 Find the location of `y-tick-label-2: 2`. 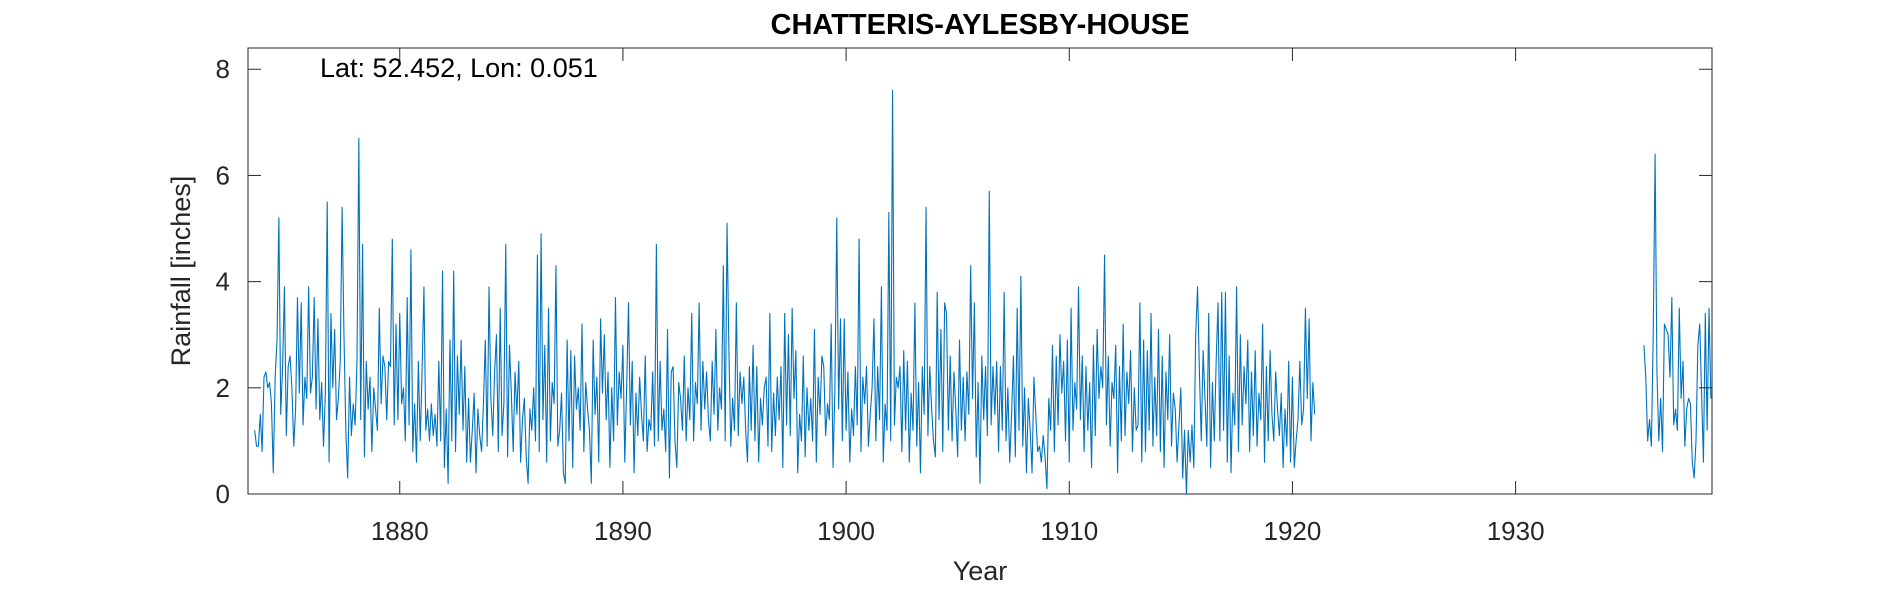

y-tick-label-2: 2 is located at coordinates (223, 388).